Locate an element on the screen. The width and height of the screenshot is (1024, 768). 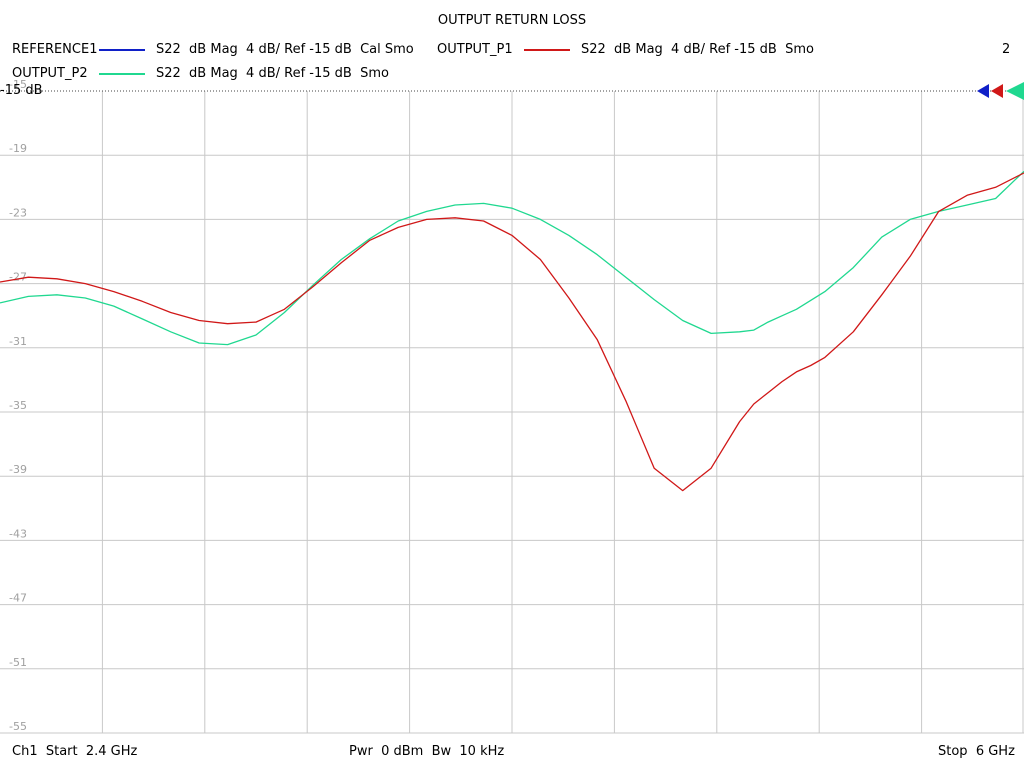
reference-level-label: -15 dB is located at coordinates (21, 90).